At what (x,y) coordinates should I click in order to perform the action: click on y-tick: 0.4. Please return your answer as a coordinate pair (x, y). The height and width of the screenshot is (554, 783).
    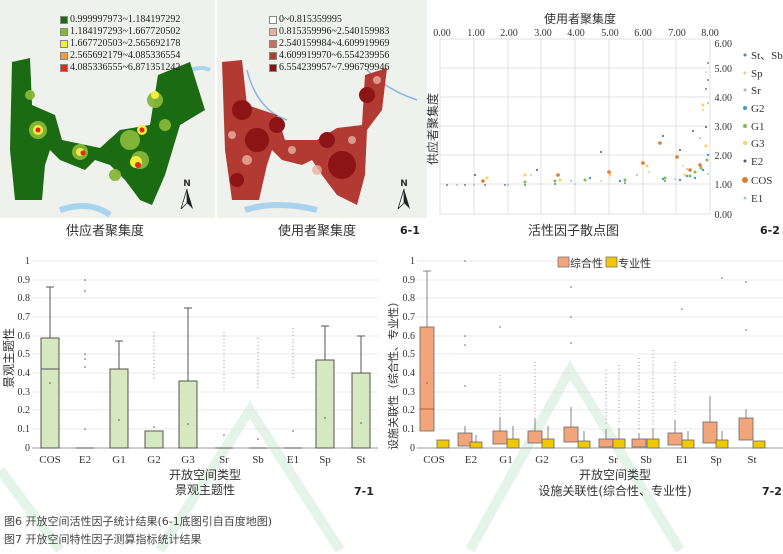
    Looking at the image, I should click on (24, 373).